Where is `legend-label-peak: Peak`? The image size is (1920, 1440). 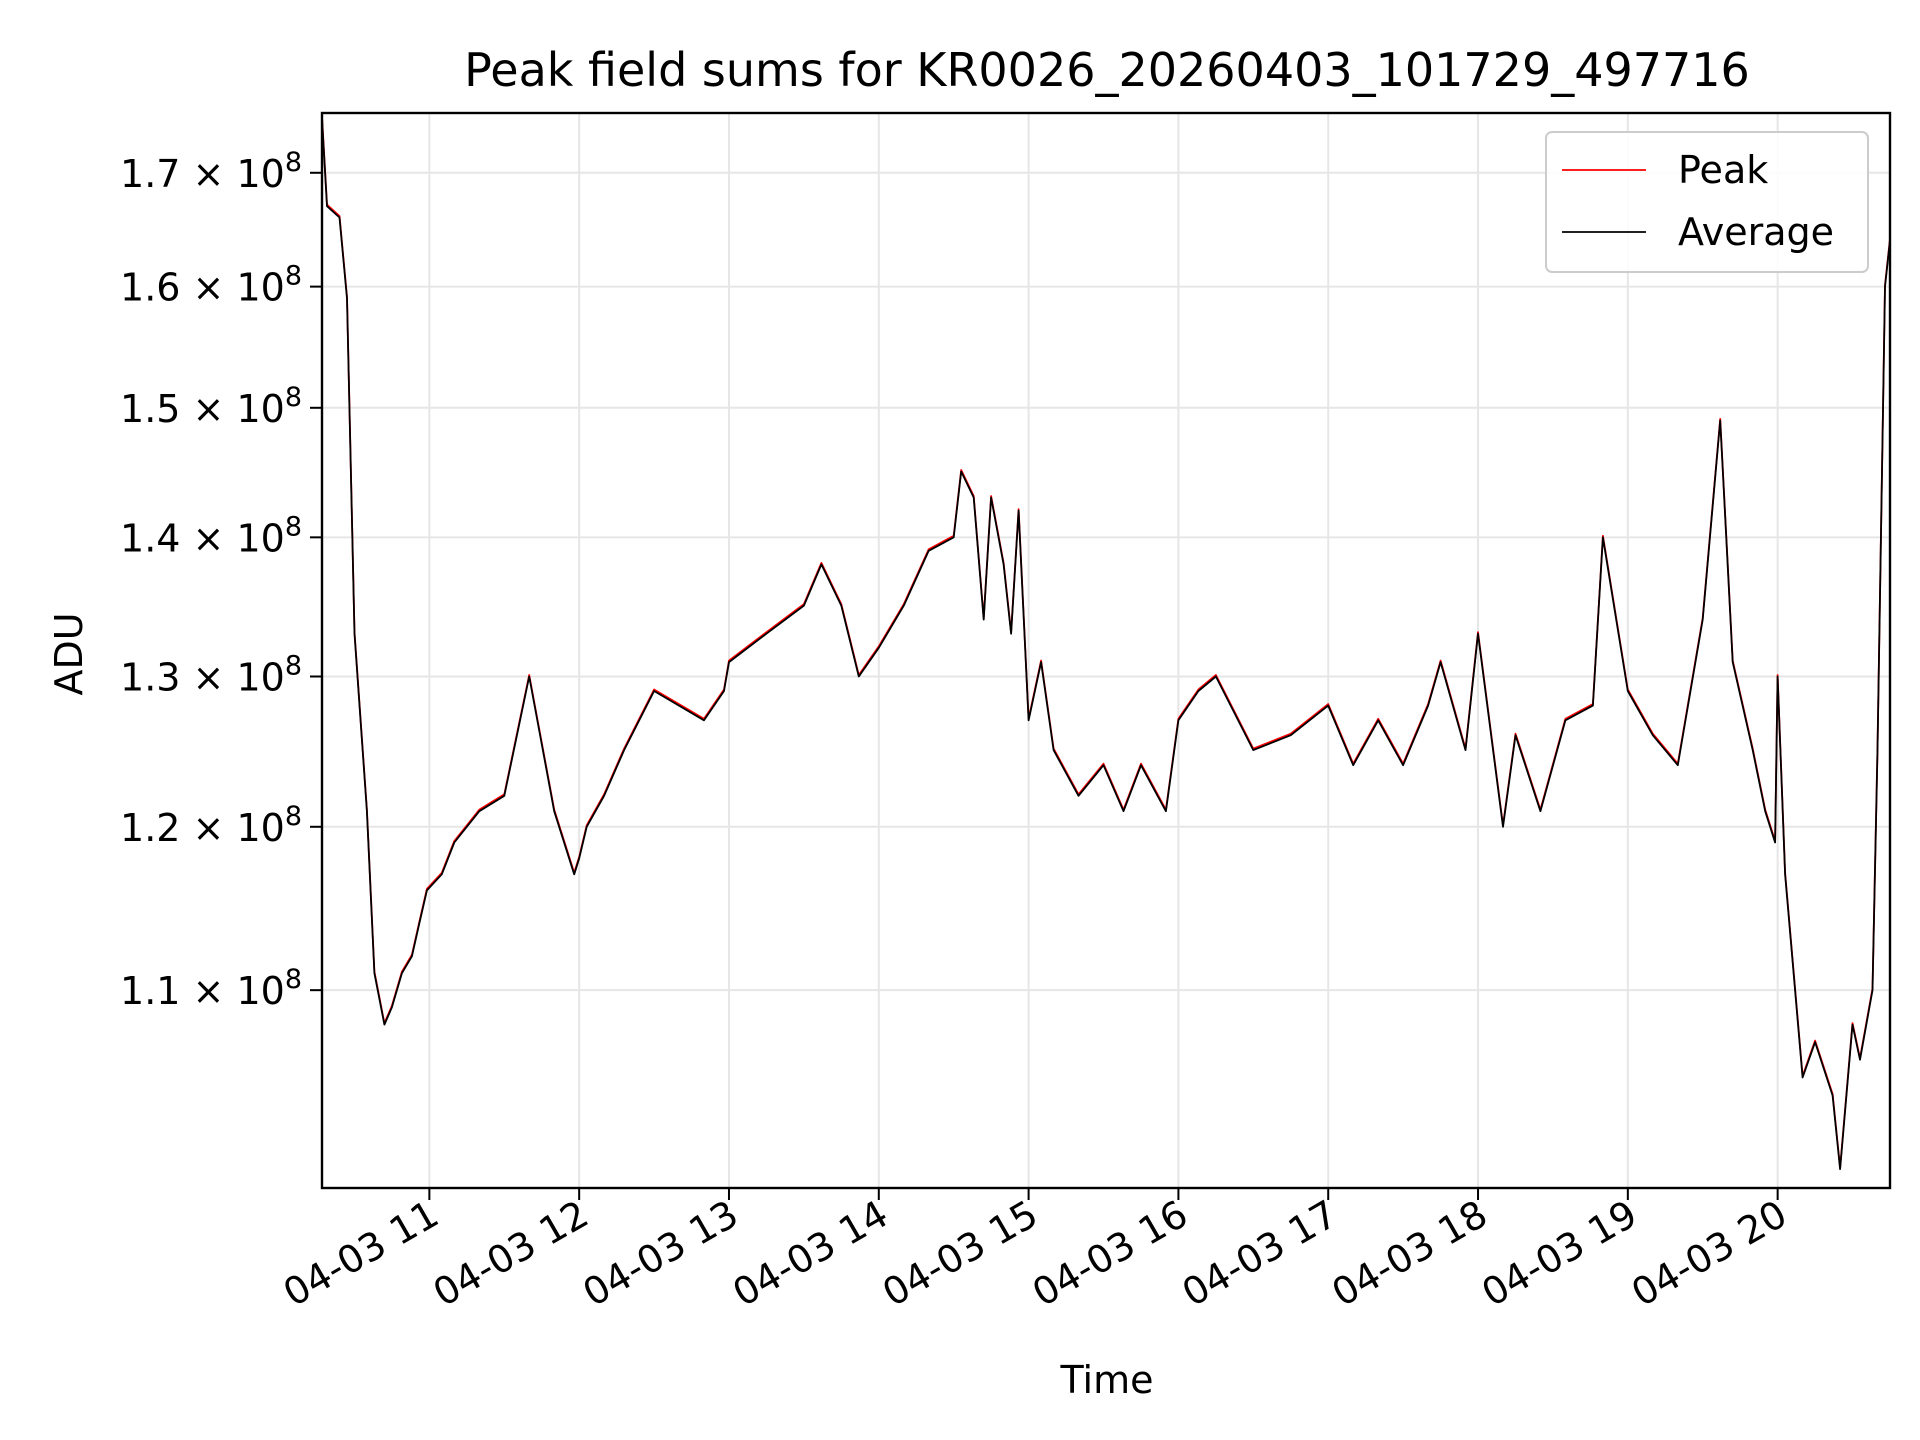
legend-label-peak: Peak is located at coordinates (1723, 170).